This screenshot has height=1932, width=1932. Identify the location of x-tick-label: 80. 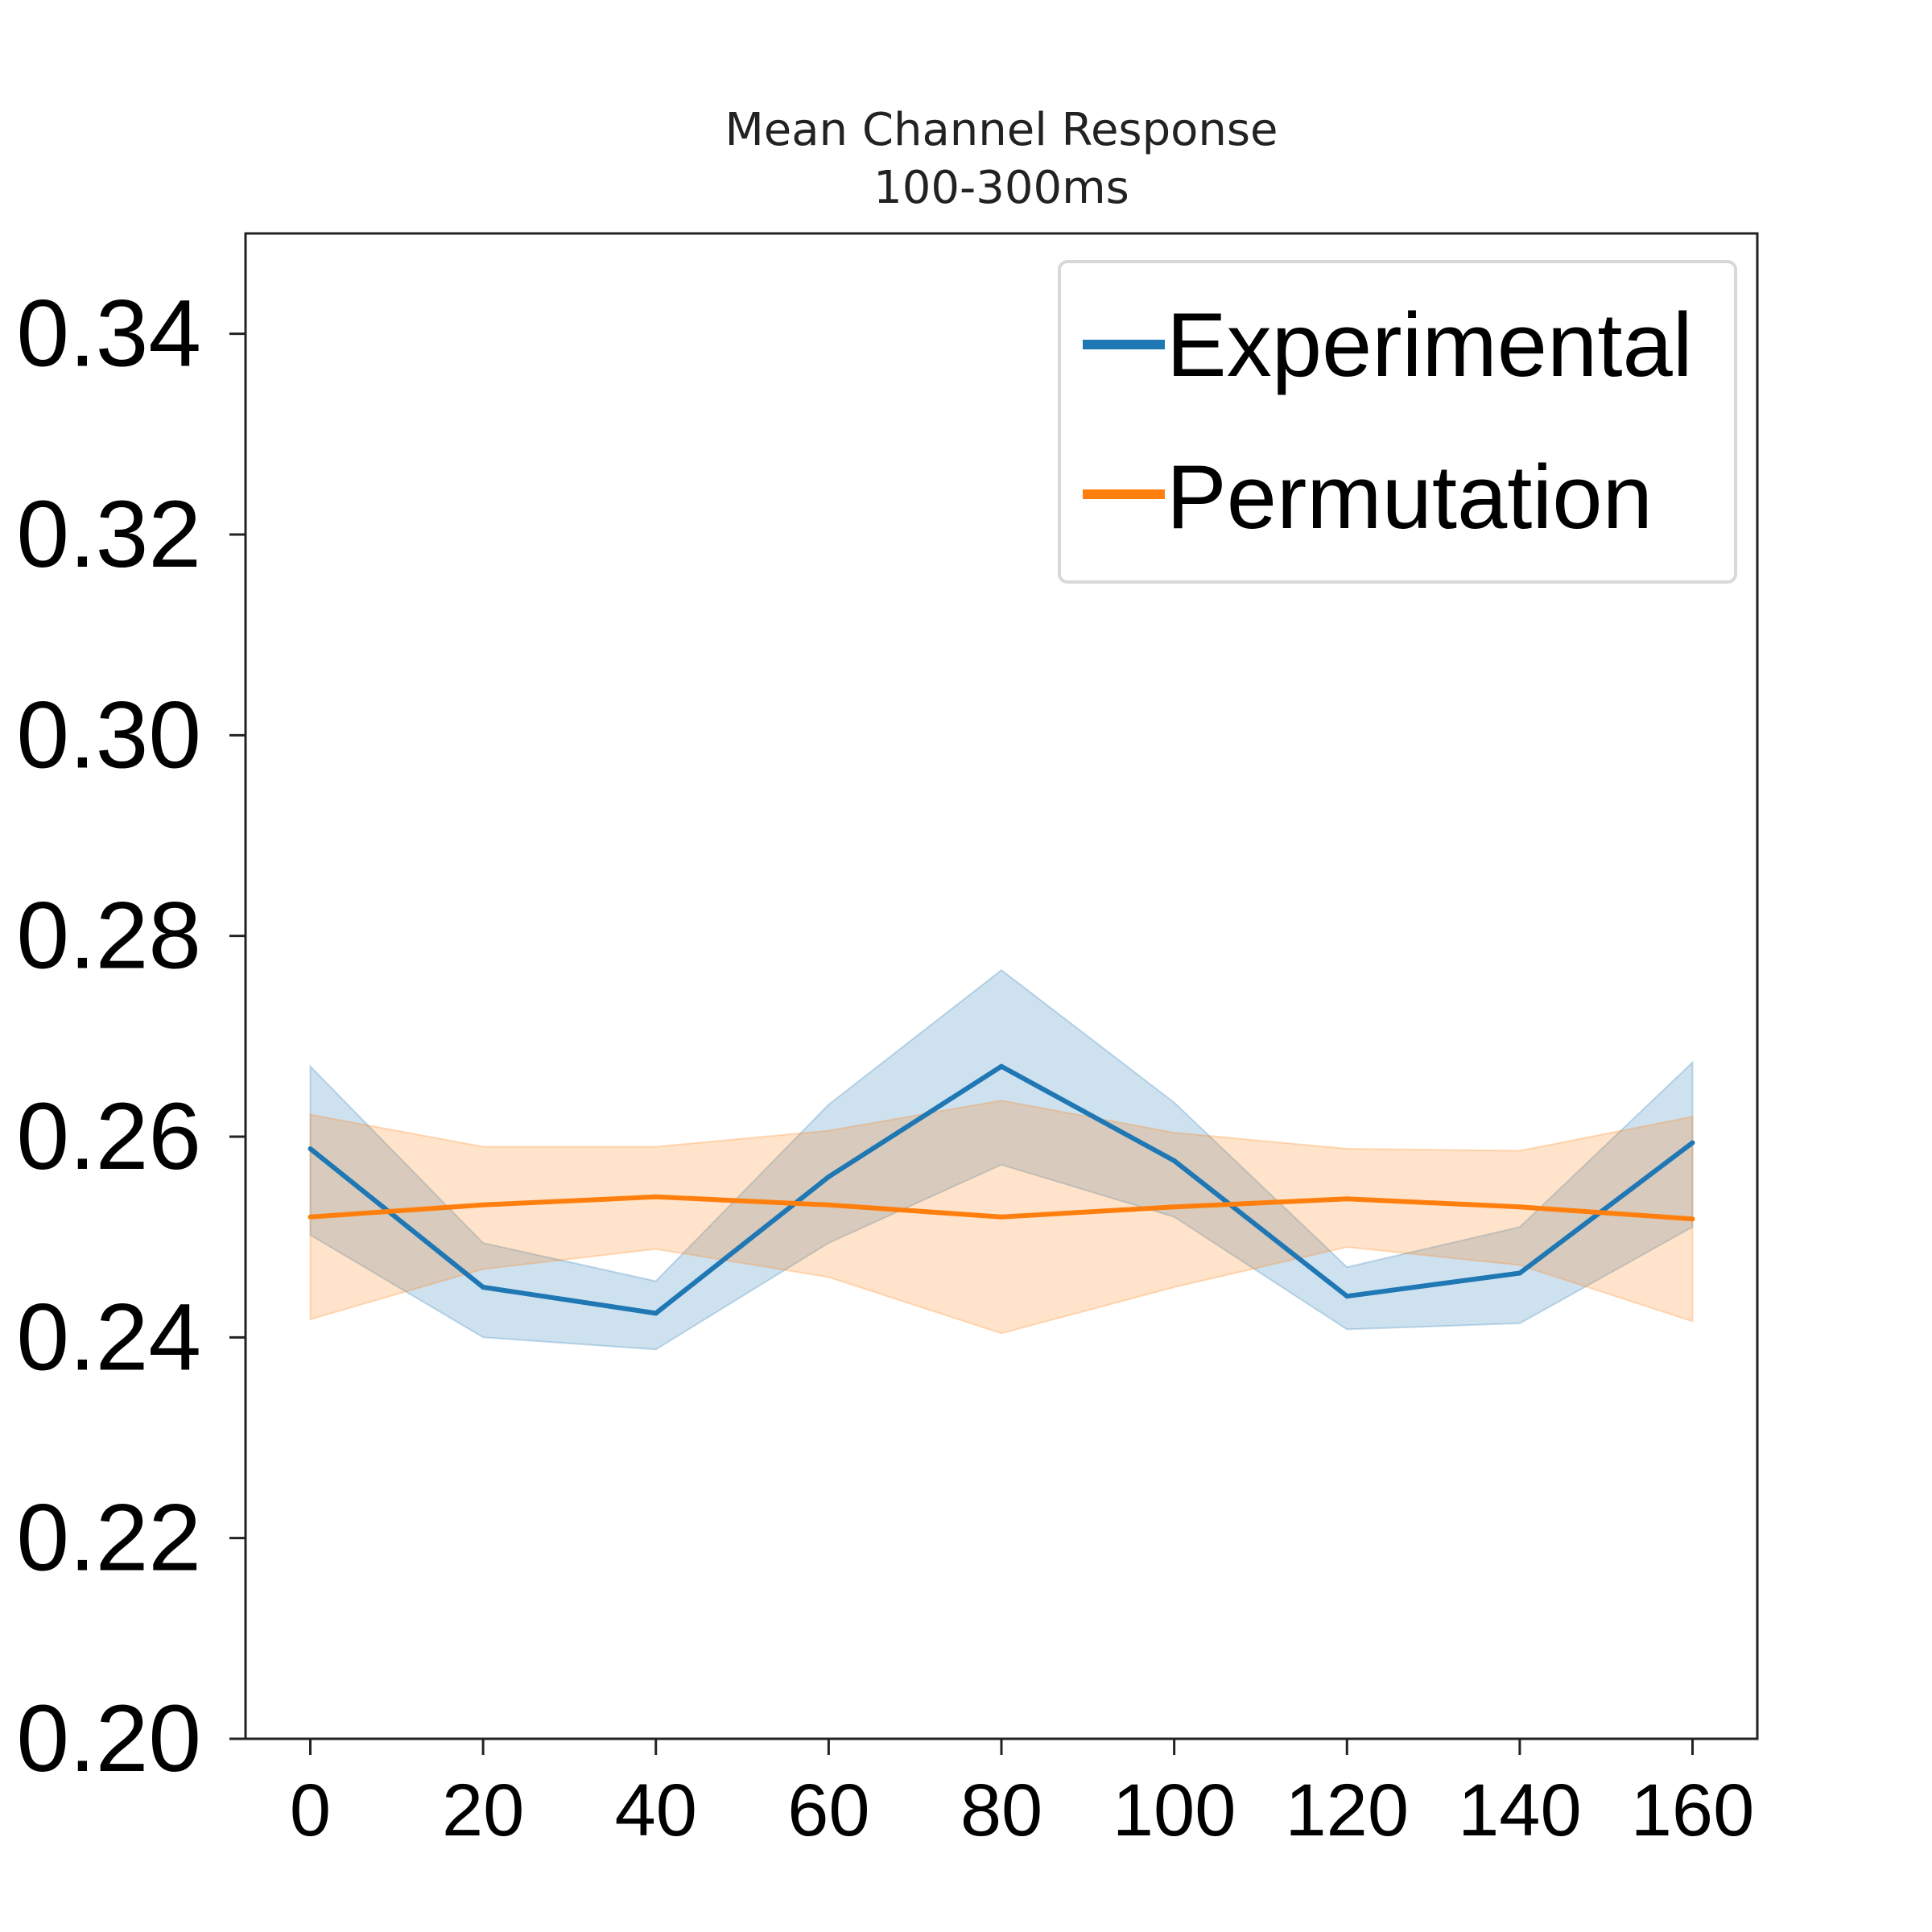
(1001, 1810).